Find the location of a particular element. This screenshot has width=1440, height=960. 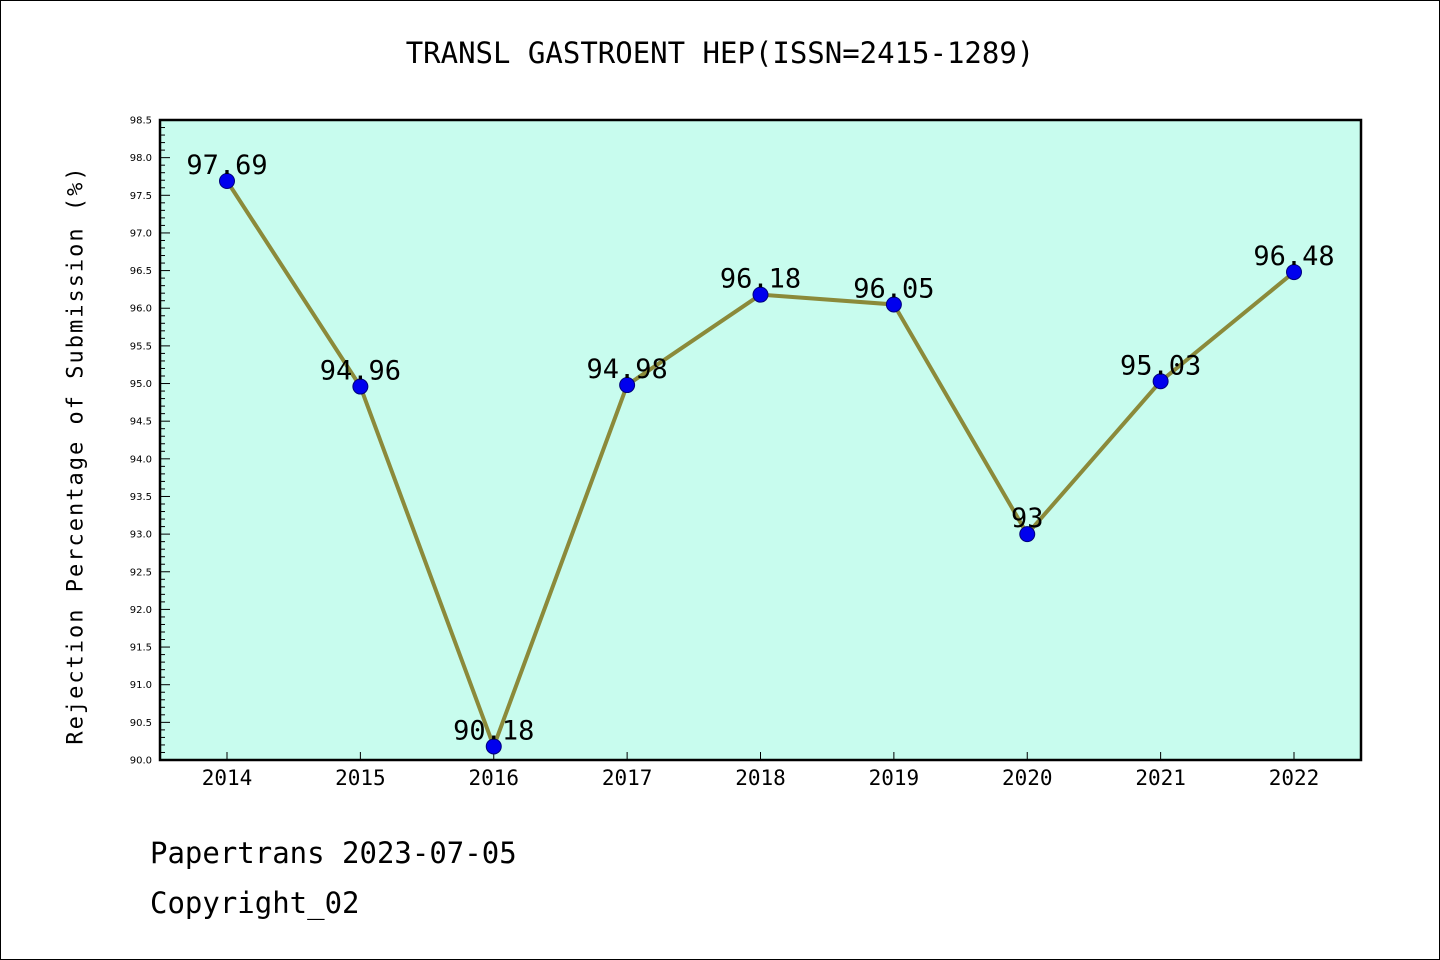

y-tick-label: 93.0 is located at coordinates (141, 535).